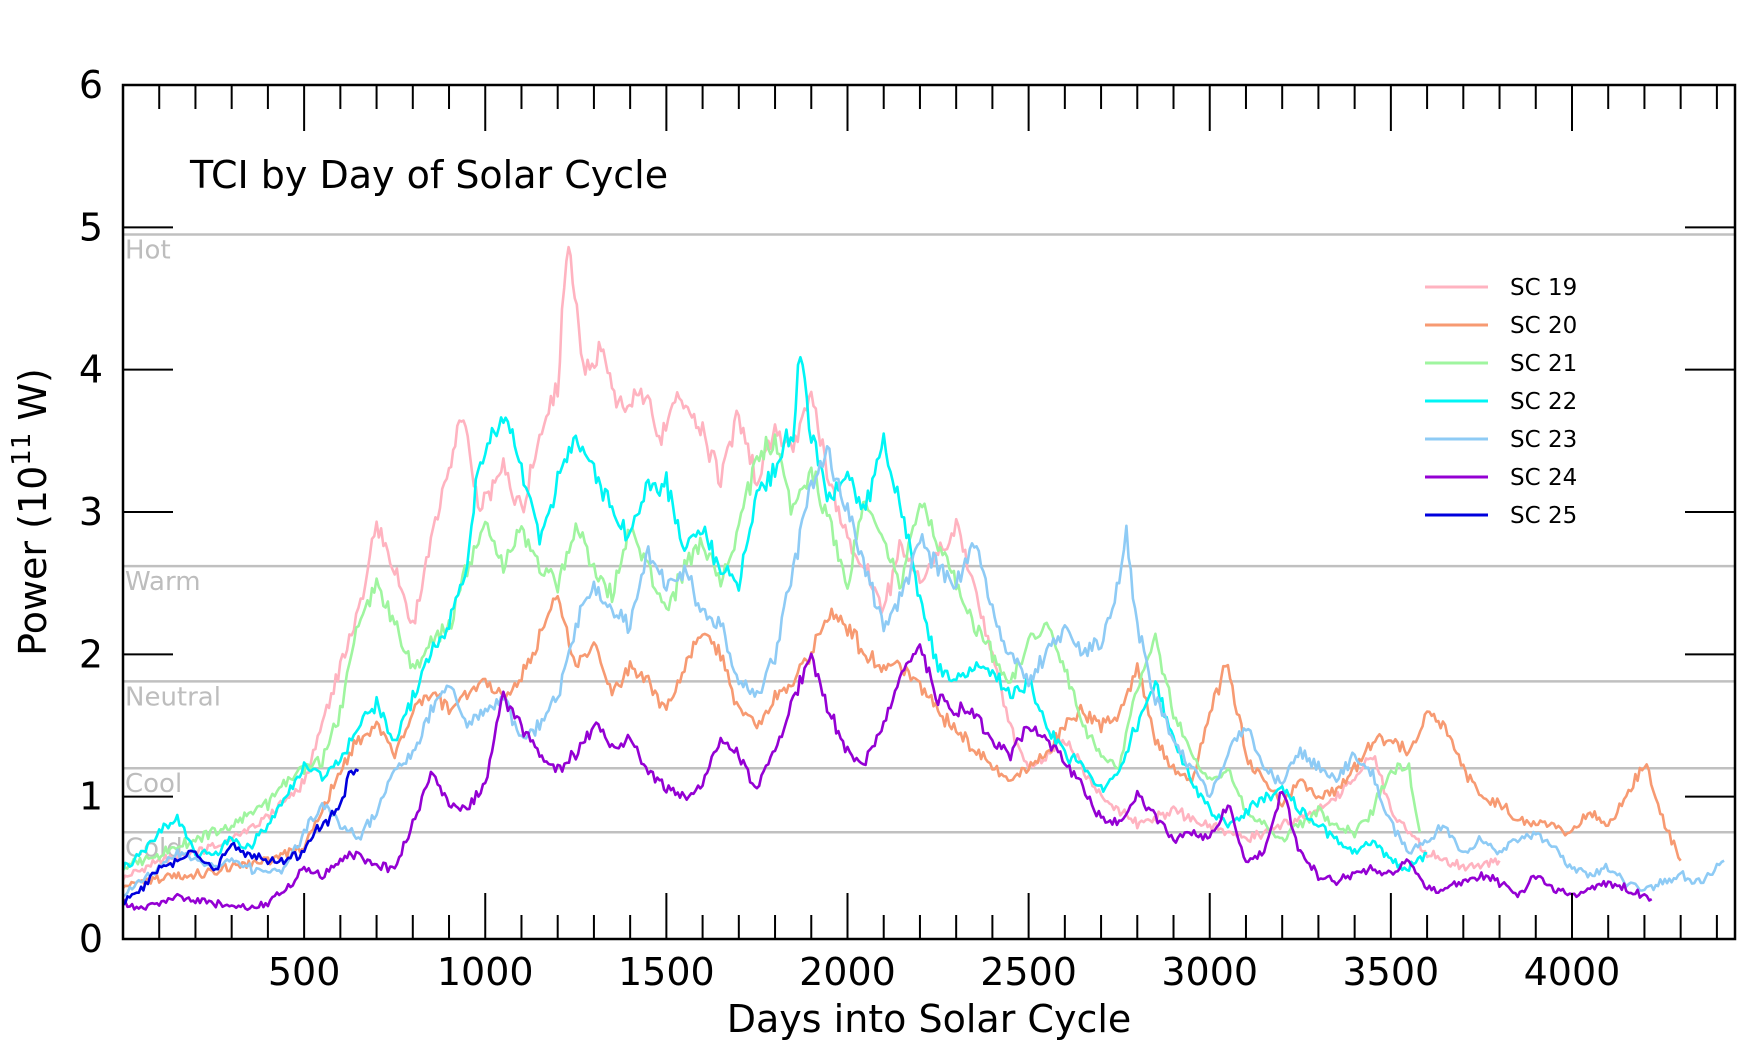 Image resolution: width=1745 pixels, height=1043 pixels. I want to click on legend-label-sc-19: SC 19, so click(1543, 288).